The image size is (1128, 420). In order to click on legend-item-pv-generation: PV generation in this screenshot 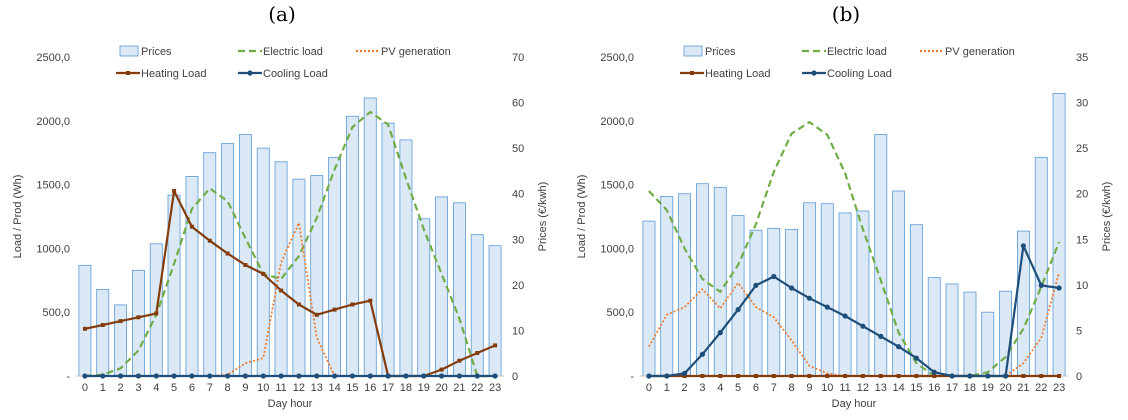, I will do `click(403, 52)`.